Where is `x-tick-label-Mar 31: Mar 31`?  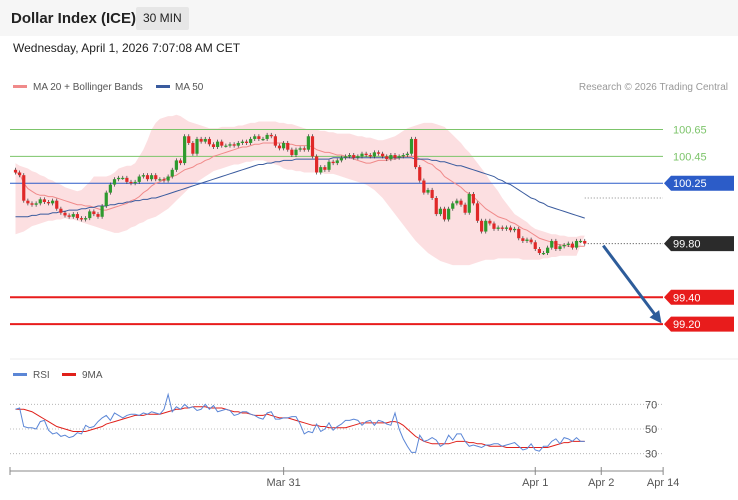
x-tick-label-Mar 31: Mar 31 is located at coordinates (284, 483).